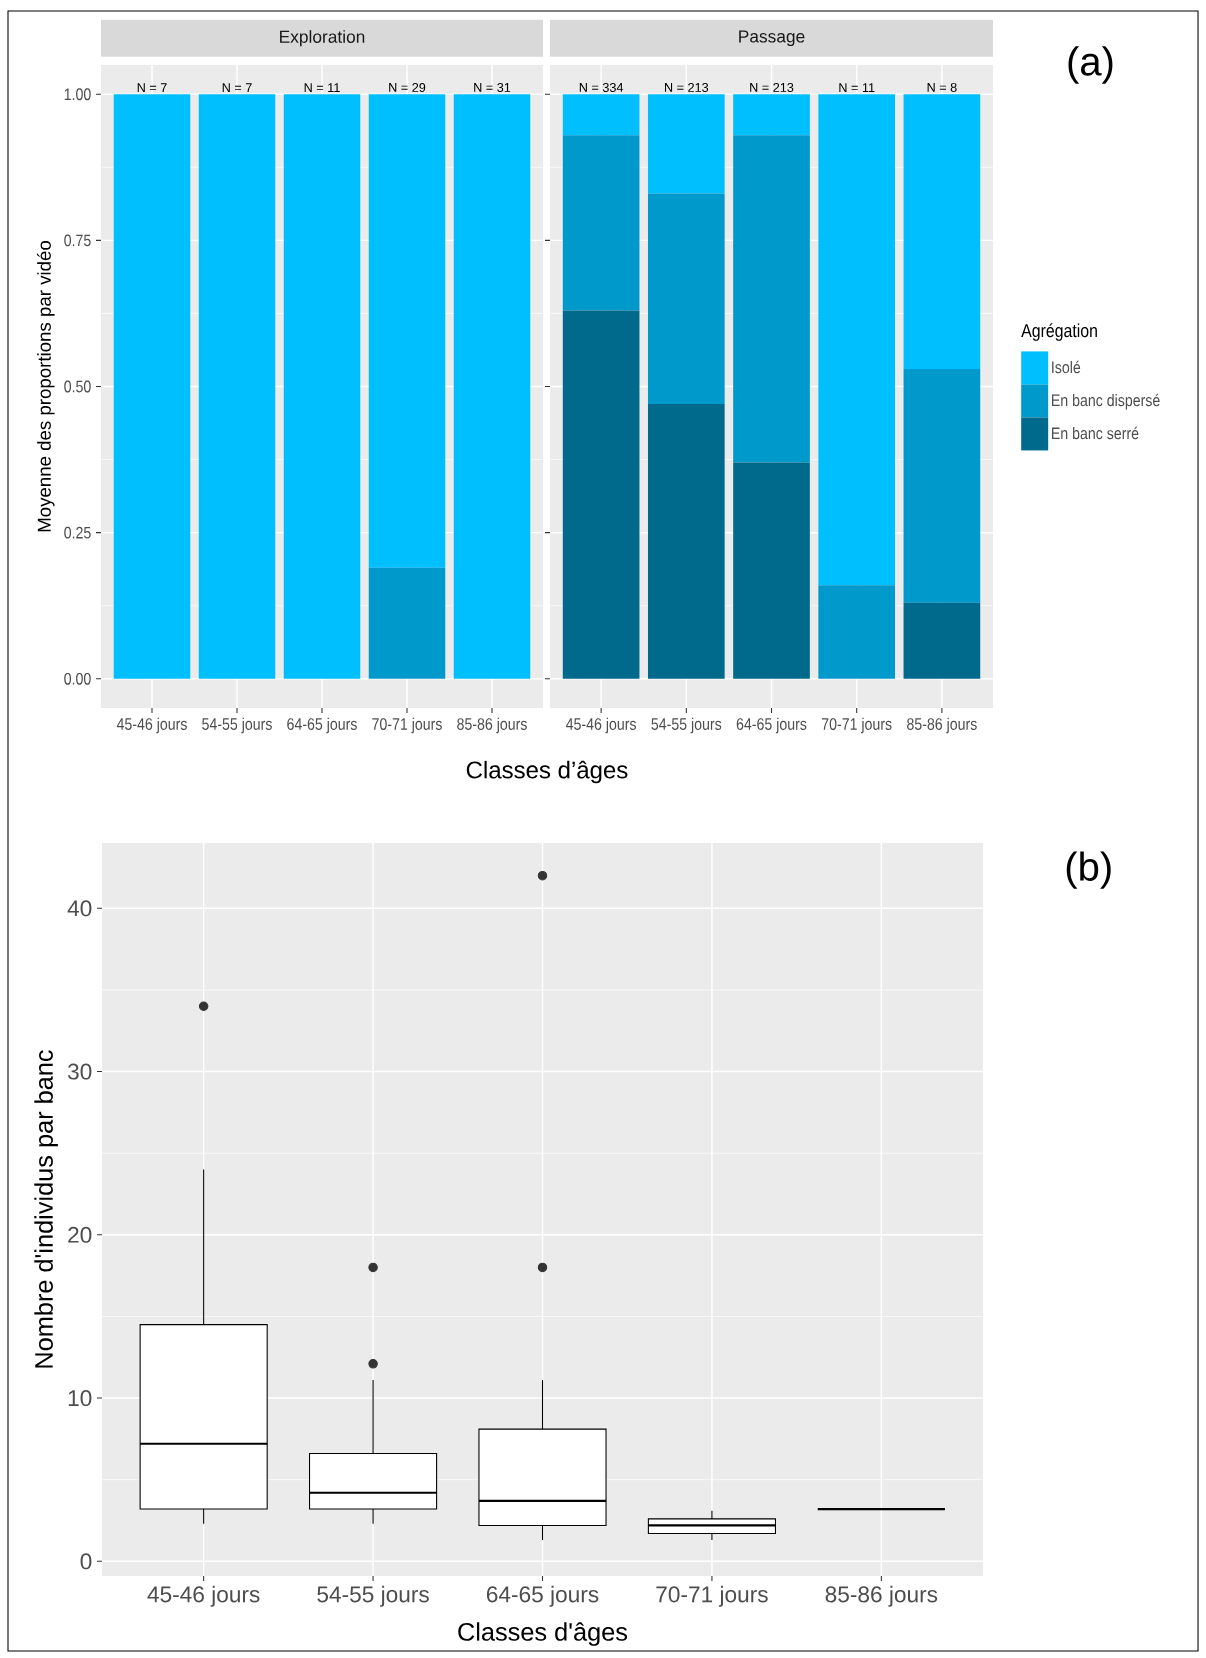 The image size is (1206, 1658). Describe the element at coordinates (601, 87) in the screenshot. I see `annotation: N = 334` at that location.